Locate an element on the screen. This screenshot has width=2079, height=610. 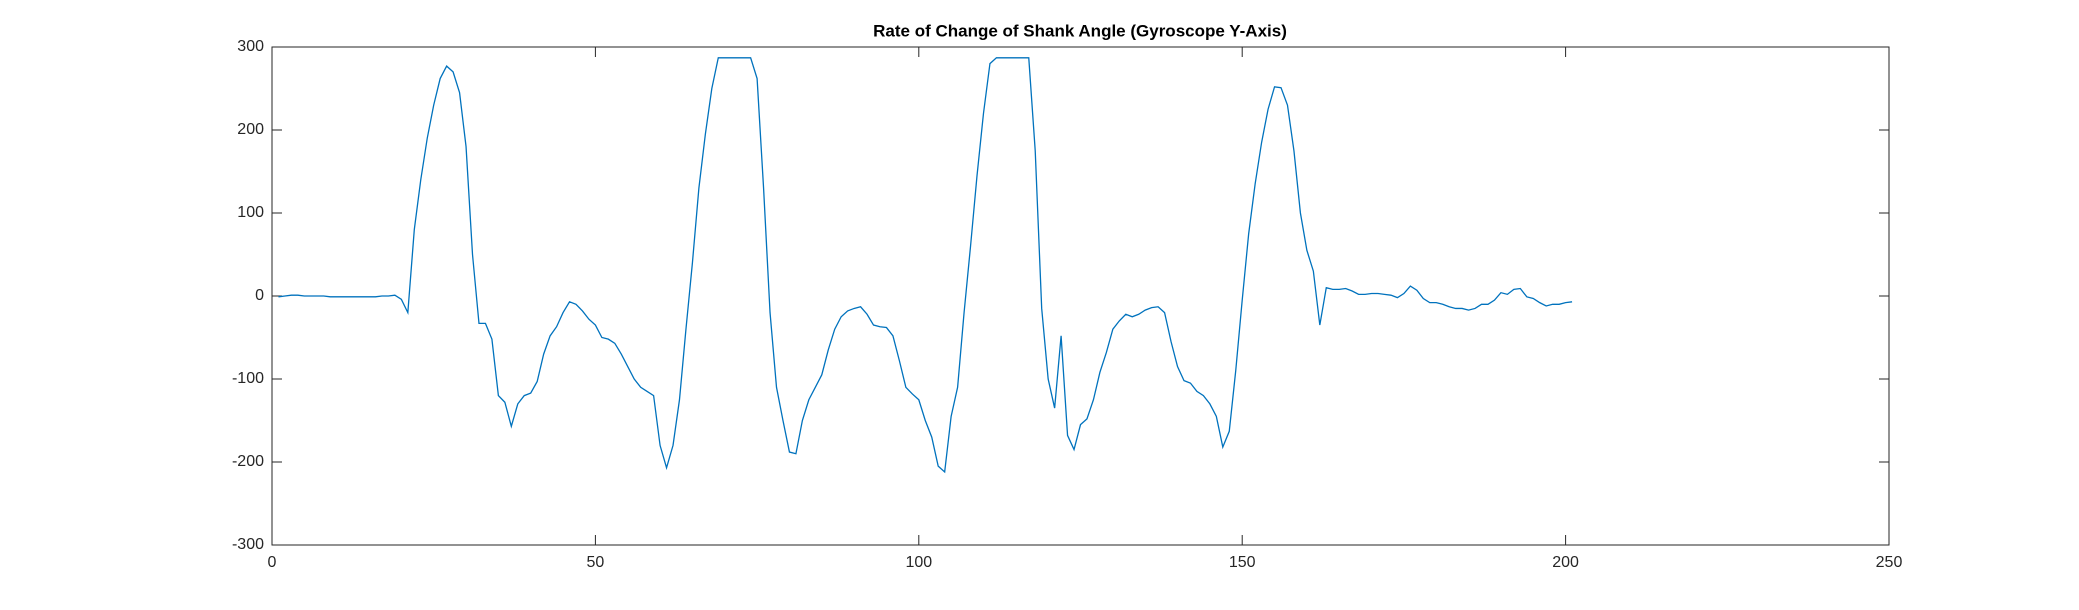
y-tick-label: 300 is located at coordinates (250, 46).